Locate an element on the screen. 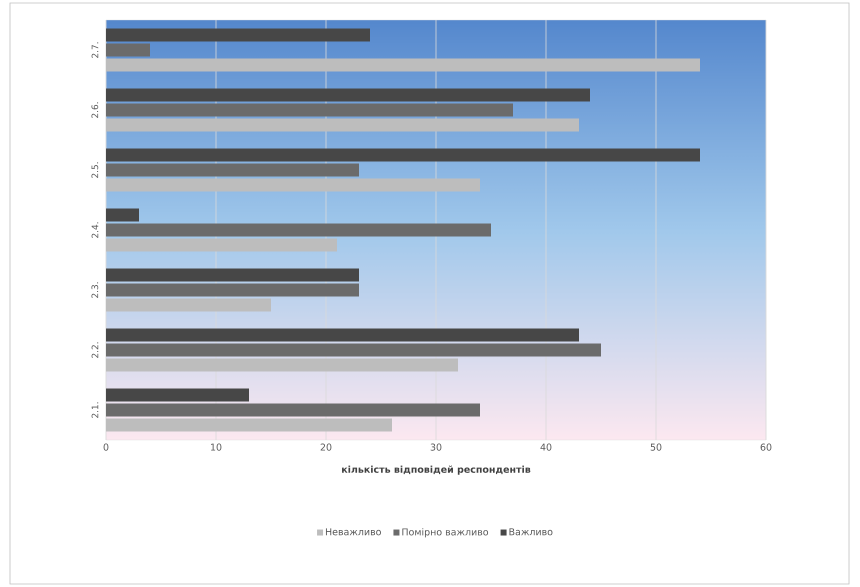 The image size is (860, 587). x-tick-label: 20 is located at coordinates (326, 447).